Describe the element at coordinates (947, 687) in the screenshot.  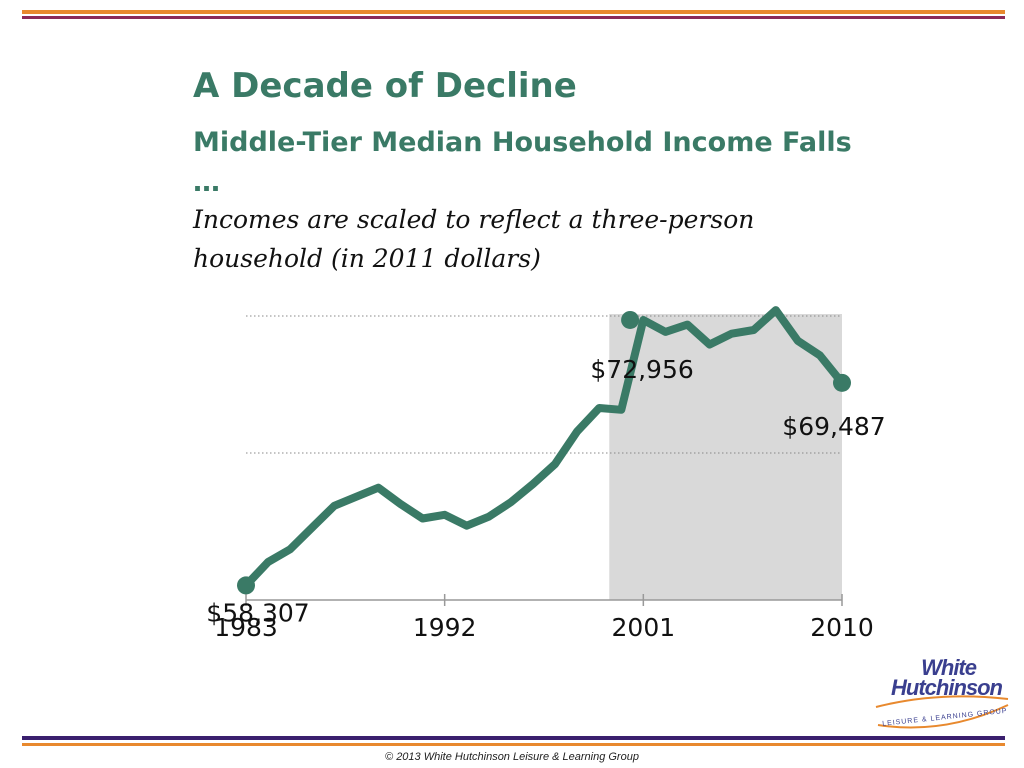
I see `logo-word-hutchinson: Hutchinson` at that location.